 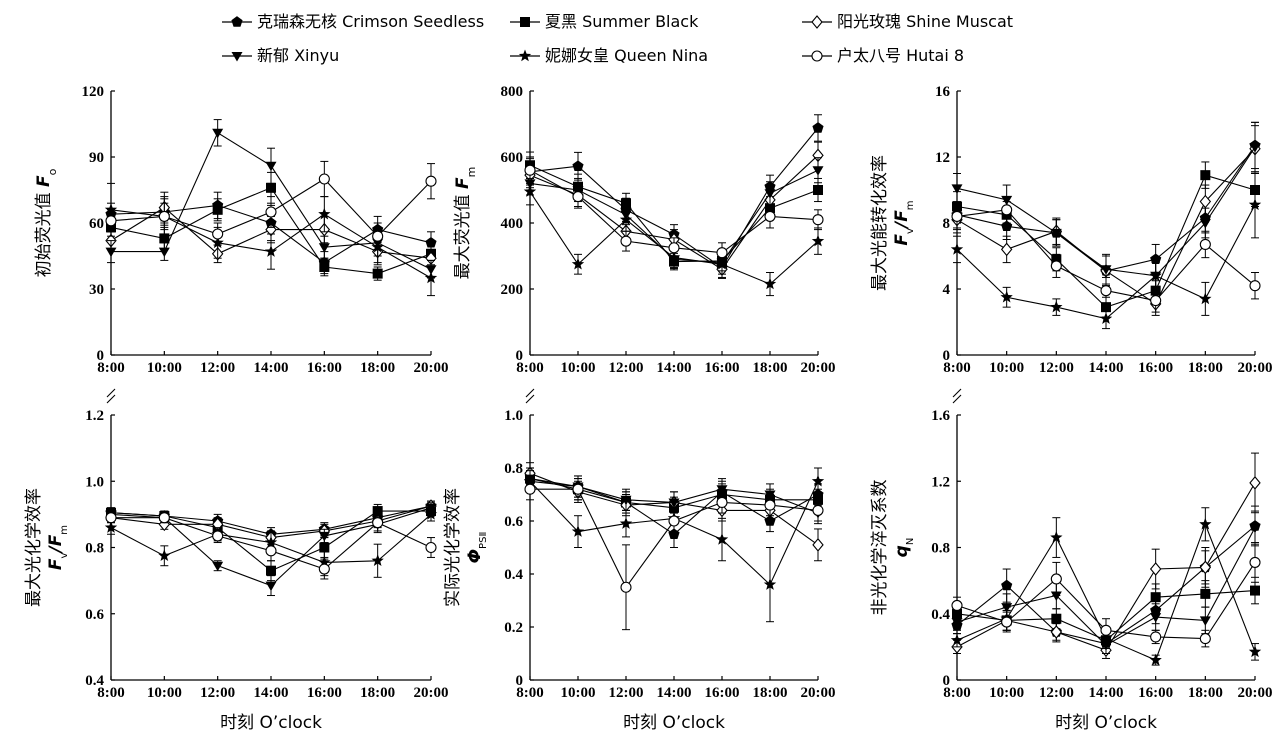 What do you see at coordinates (465, 223) in the screenshot?
I see `y-axis-title: 最大荧光值 Fm` at bounding box center [465, 223].